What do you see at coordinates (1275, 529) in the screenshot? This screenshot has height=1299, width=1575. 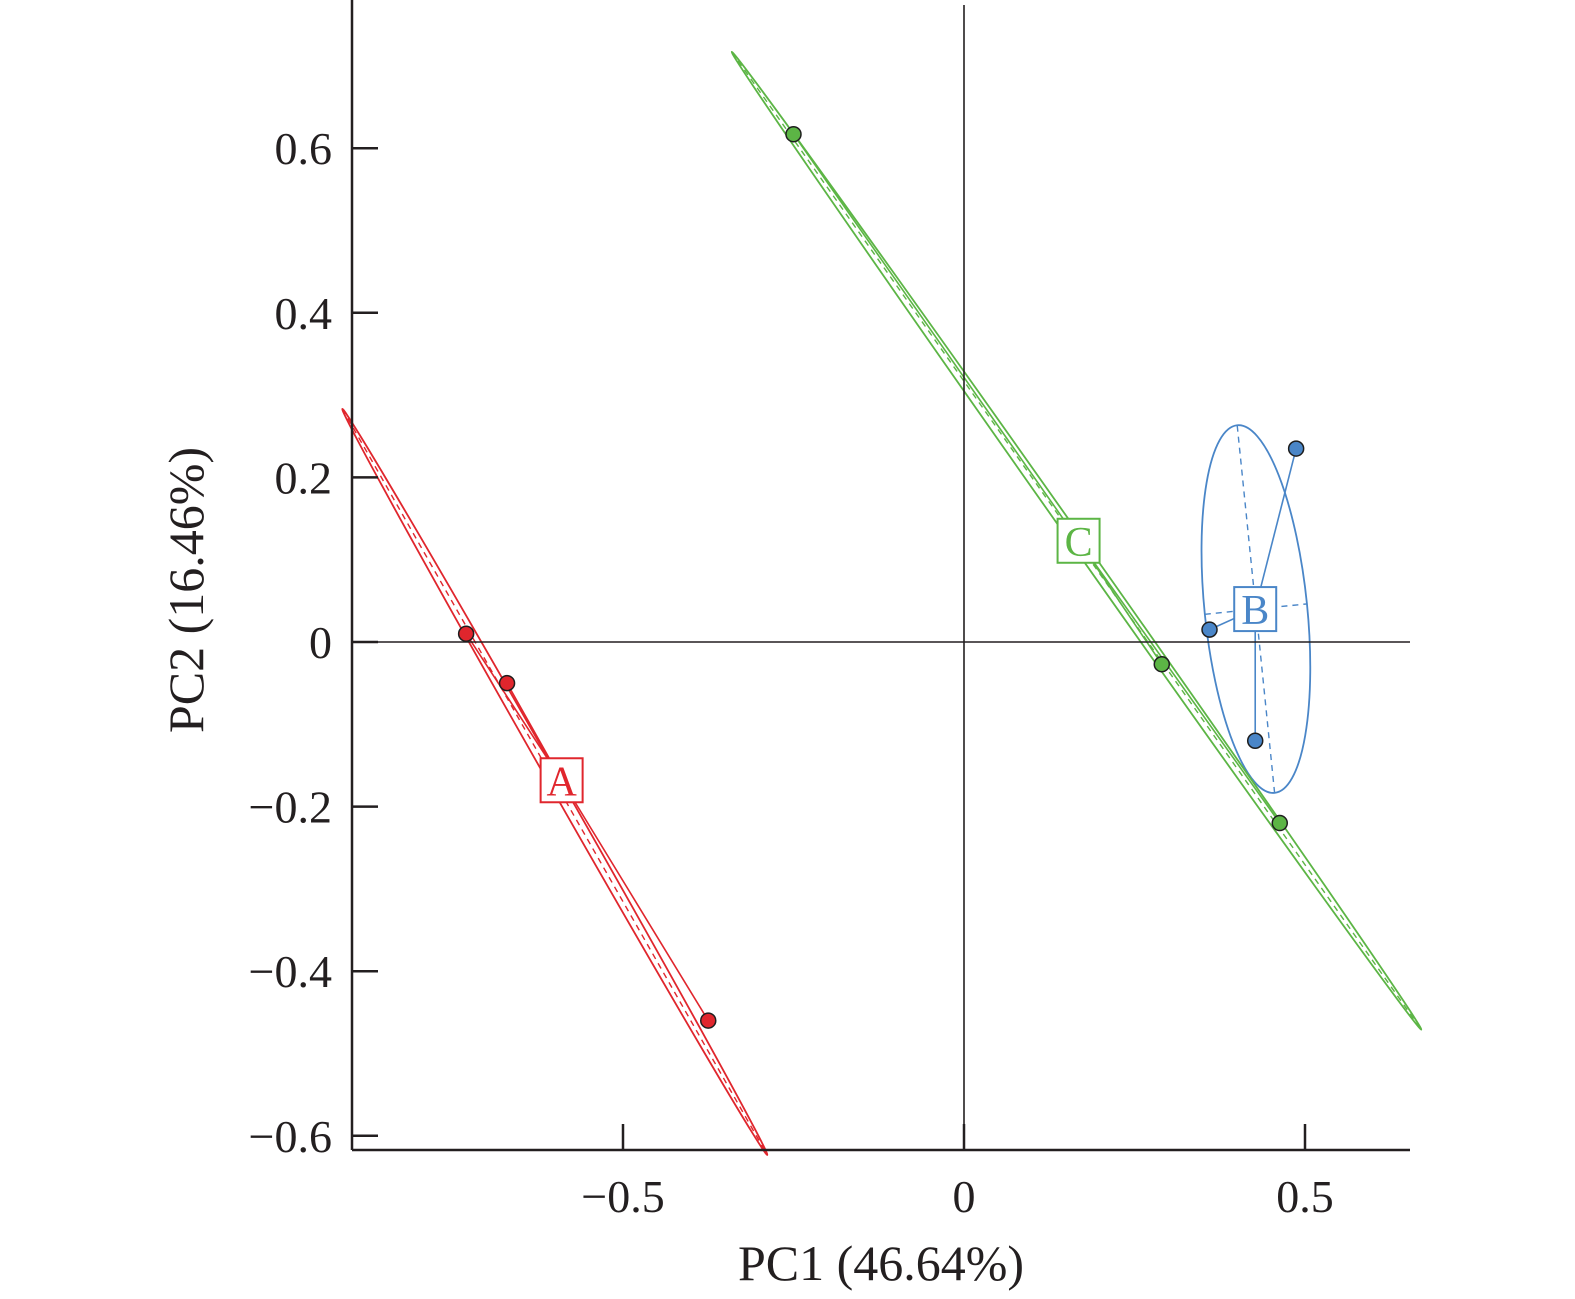 I see `spoke-B` at bounding box center [1275, 529].